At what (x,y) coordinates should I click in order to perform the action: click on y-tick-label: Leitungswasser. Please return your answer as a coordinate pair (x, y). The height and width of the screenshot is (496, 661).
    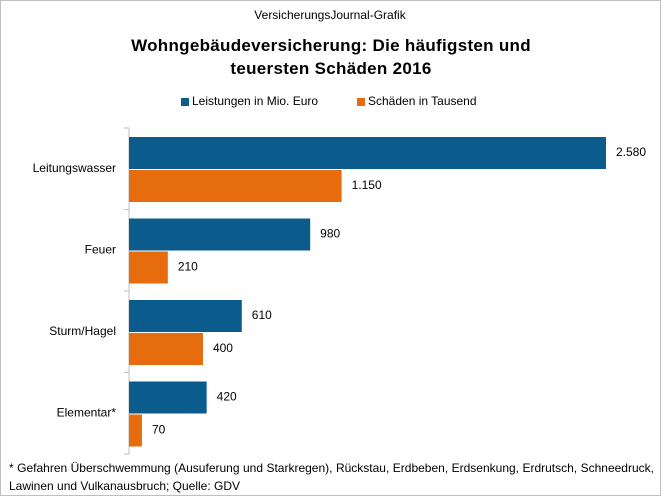
    Looking at the image, I should click on (74, 168).